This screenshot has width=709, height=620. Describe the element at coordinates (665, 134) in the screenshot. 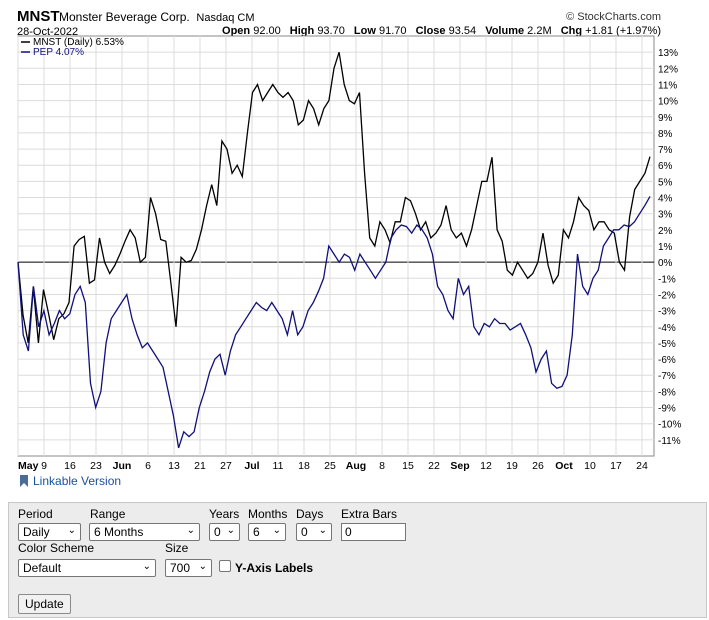

I see `y-tick-label: 8%` at that location.